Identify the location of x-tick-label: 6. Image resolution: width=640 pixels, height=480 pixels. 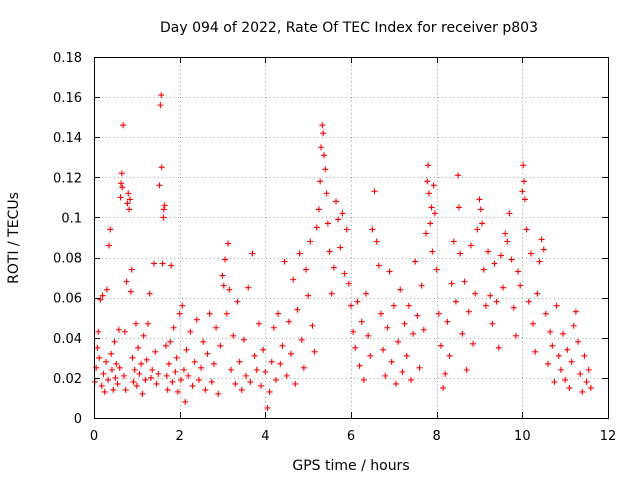
(351, 436).